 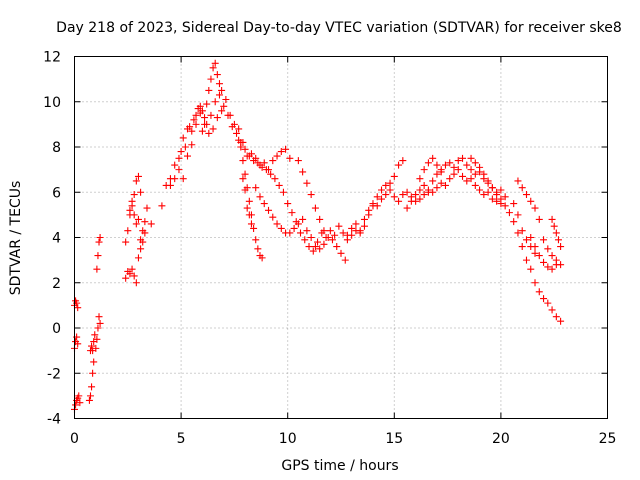 I want to click on series-s15, so click(x=250, y=199).